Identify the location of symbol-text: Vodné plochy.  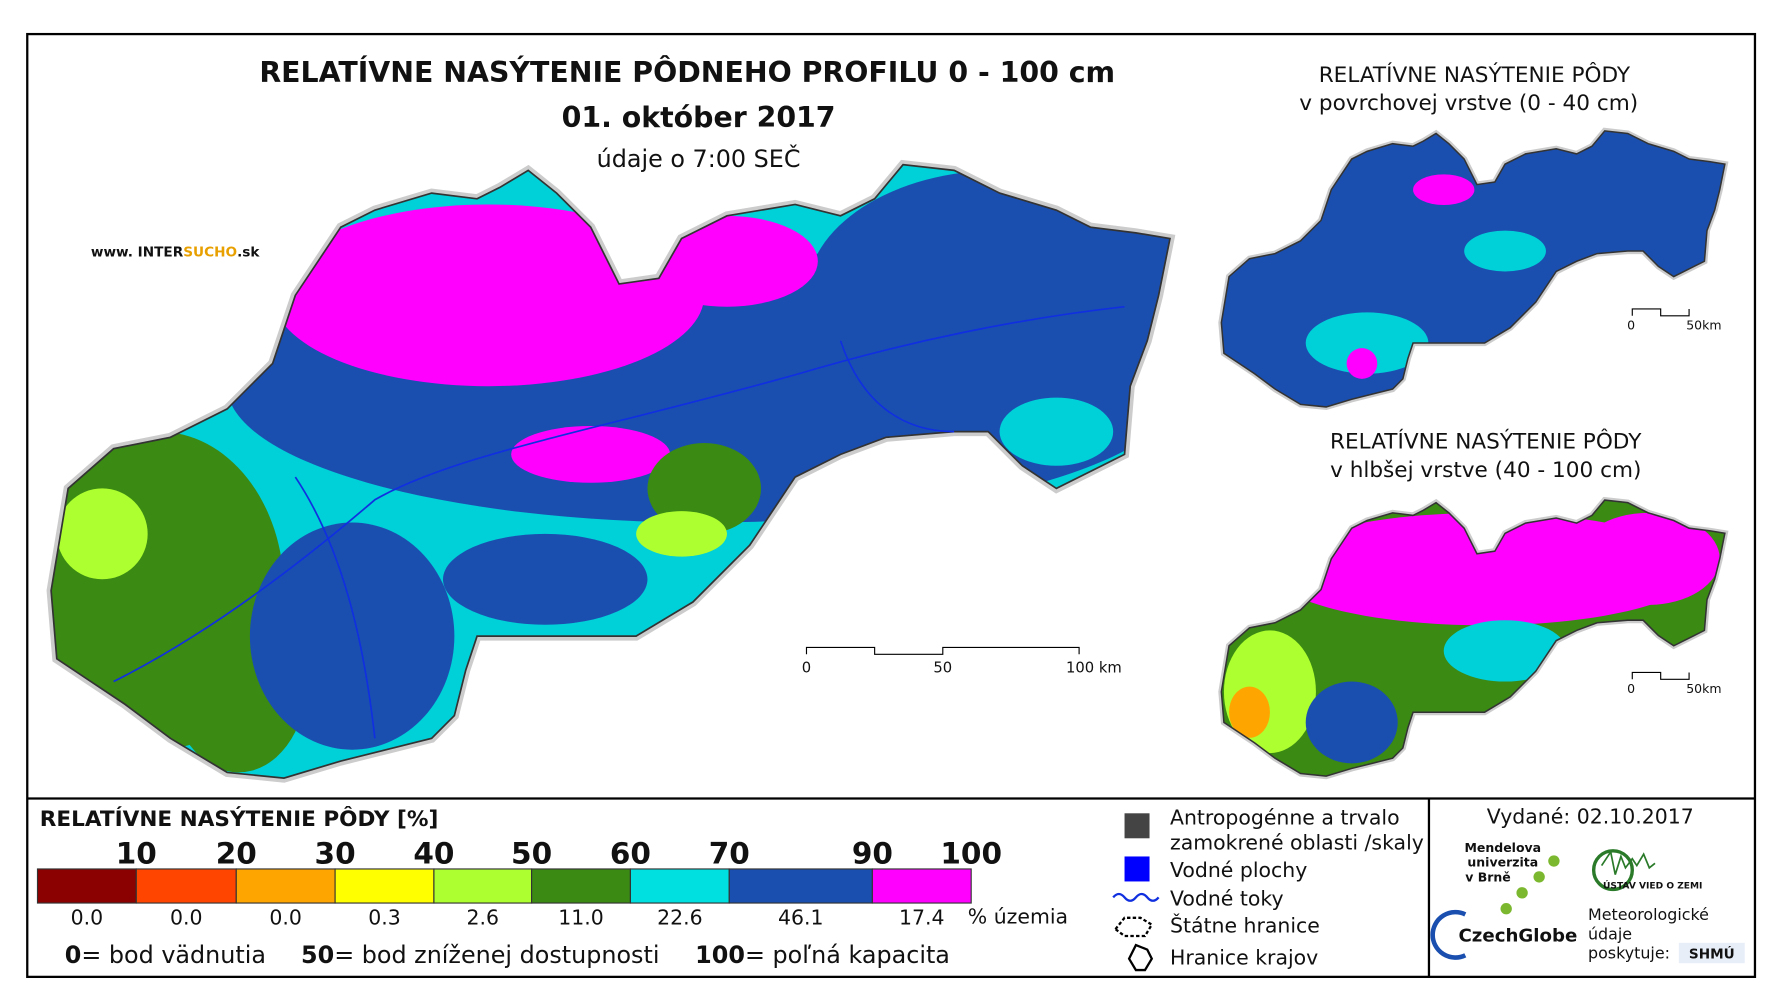
(1238, 870).